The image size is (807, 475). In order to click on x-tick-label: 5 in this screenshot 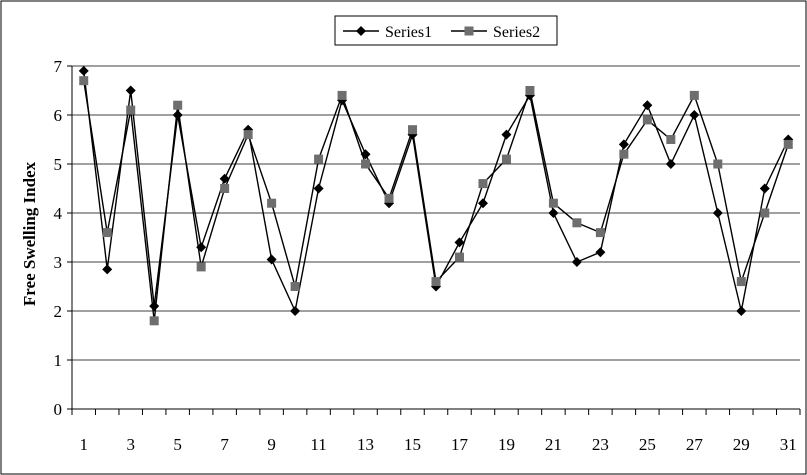, I will do `click(177, 444)`.